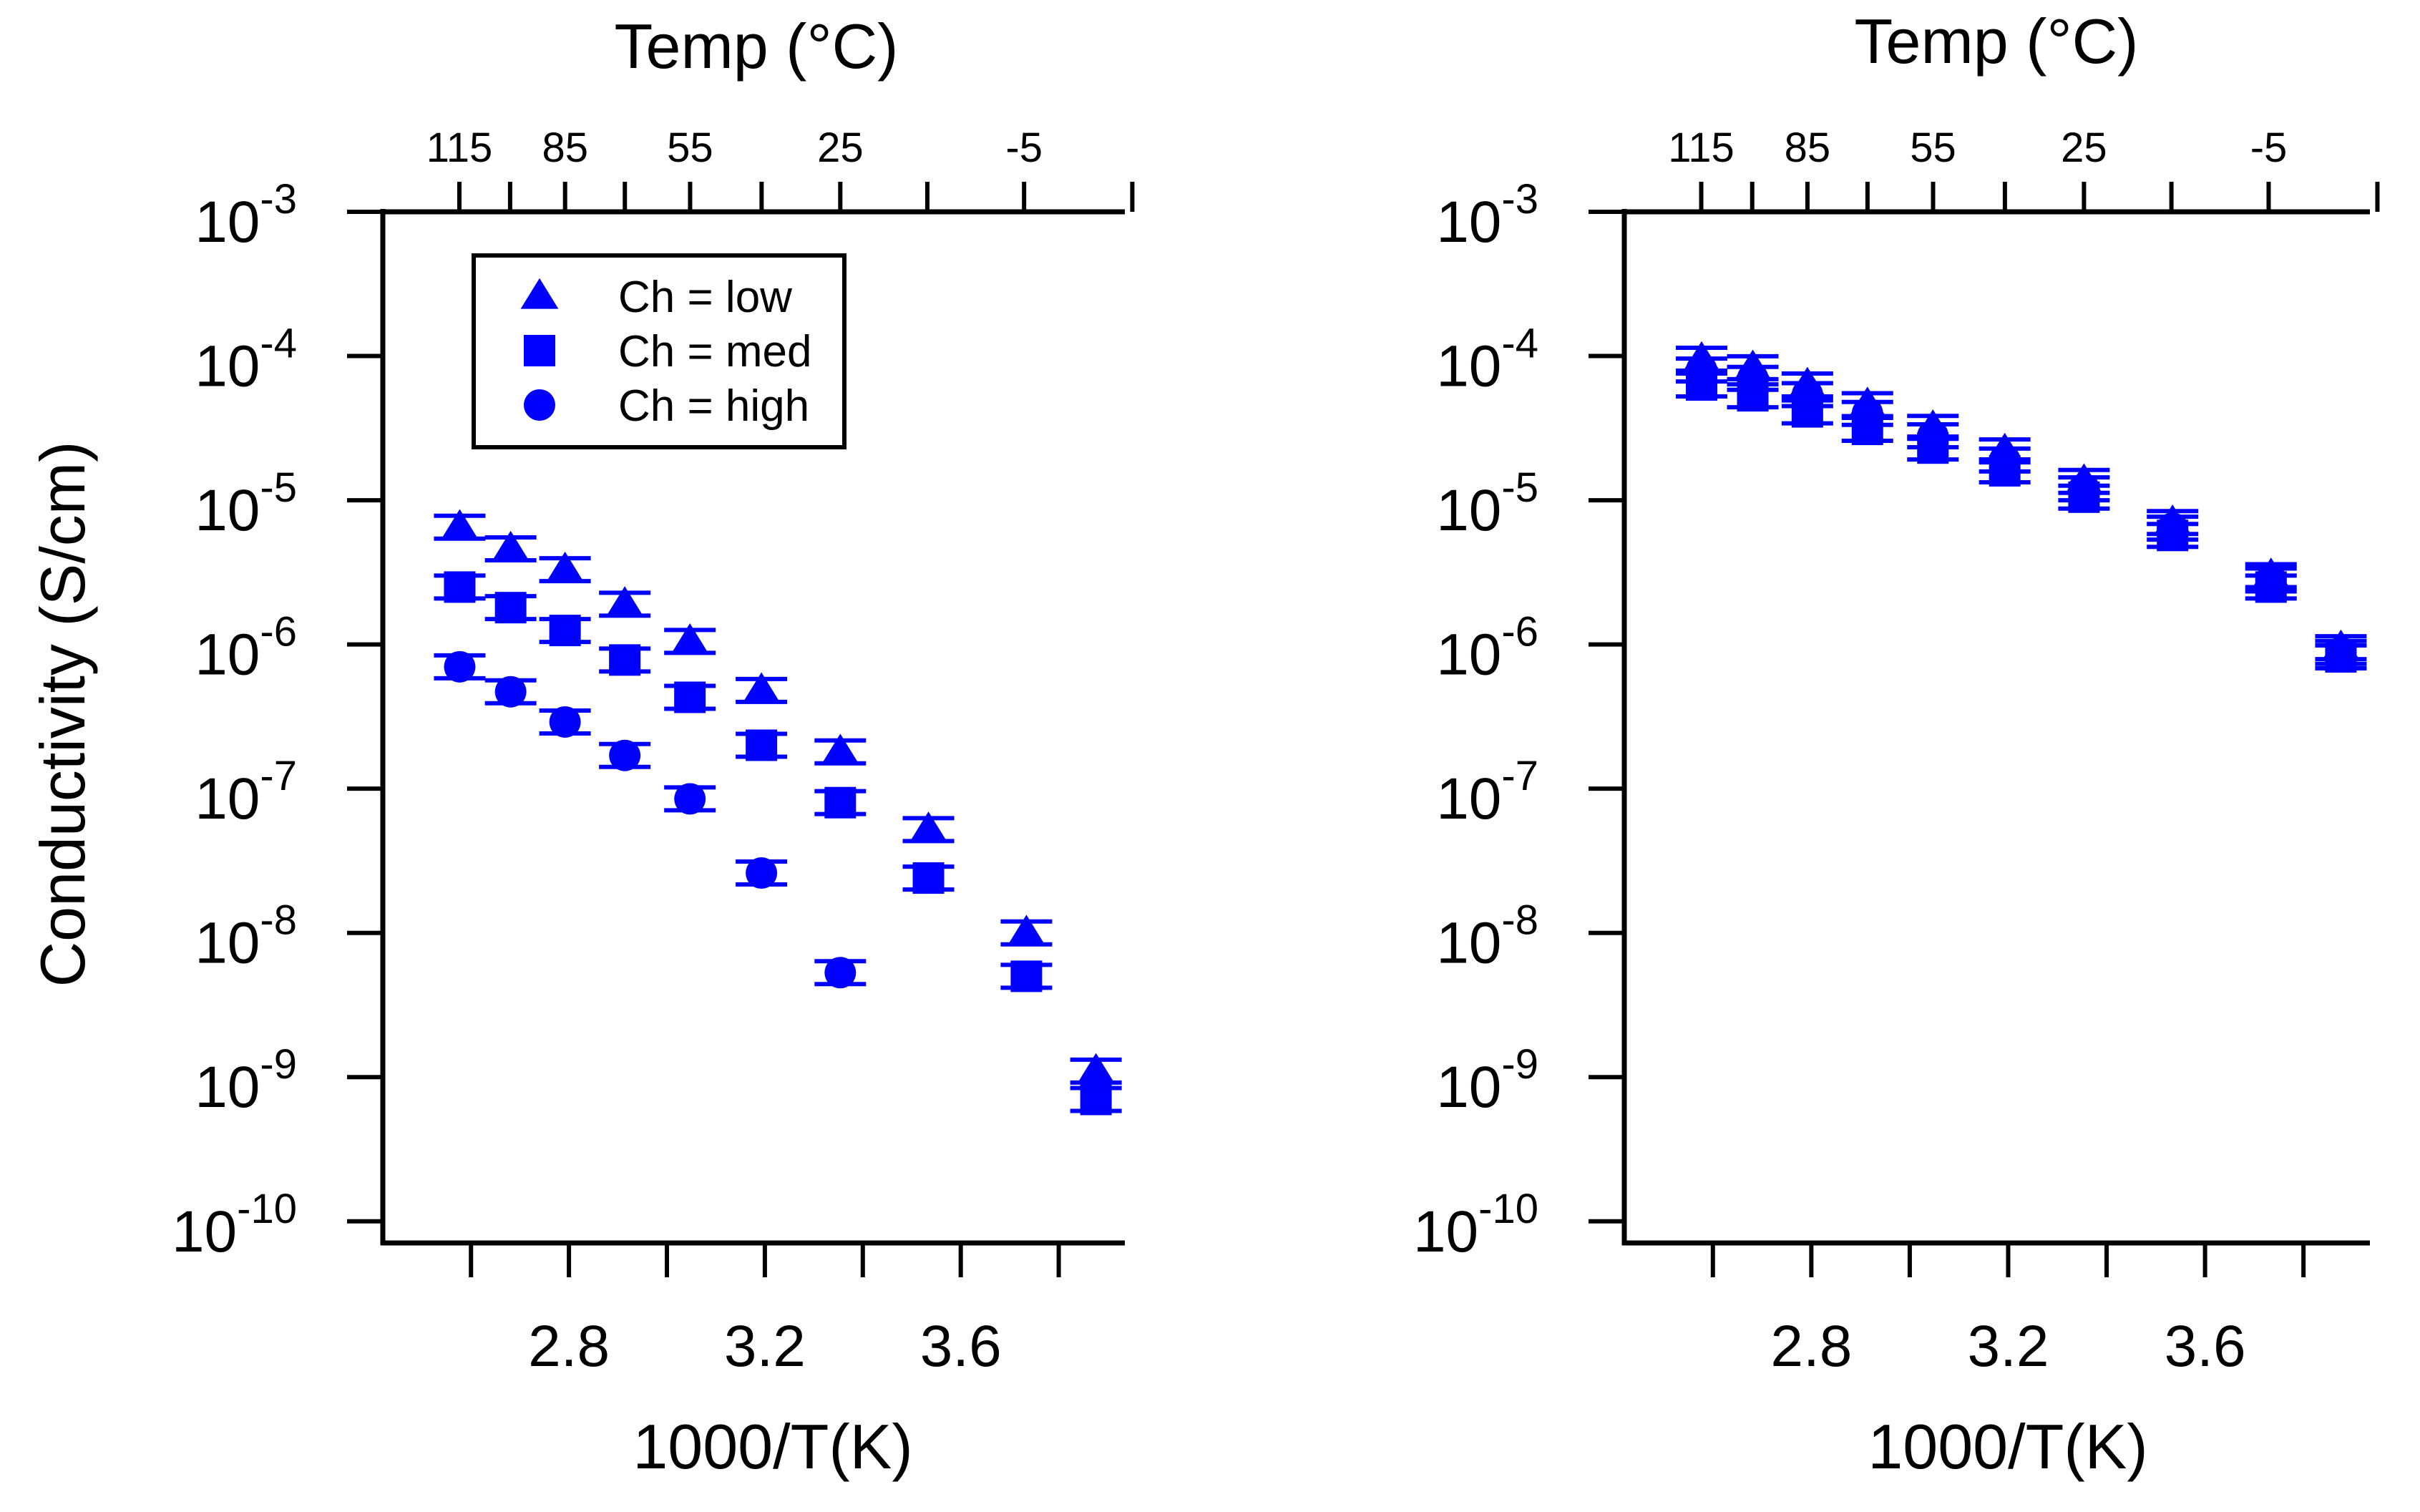 The image size is (2420, 1512). Describe the element at coordinates (246, 360) in the screenshot. I see `left-y-tick-label: 10⁻⁴` at that location.